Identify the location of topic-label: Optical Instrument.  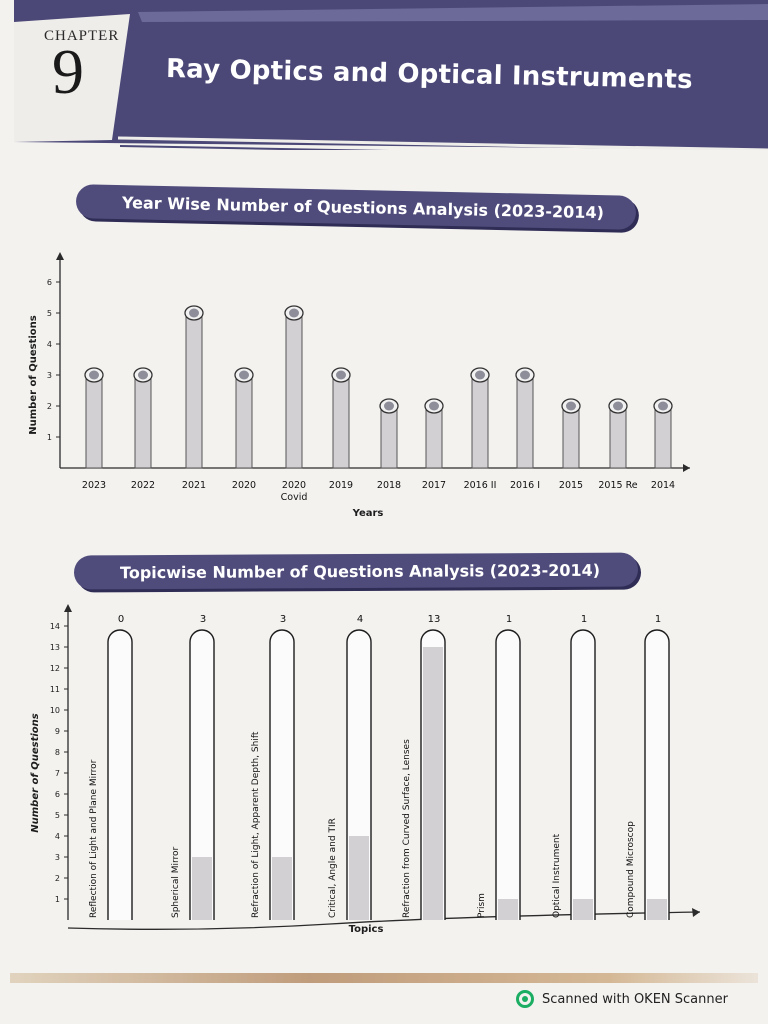
(557, 875).